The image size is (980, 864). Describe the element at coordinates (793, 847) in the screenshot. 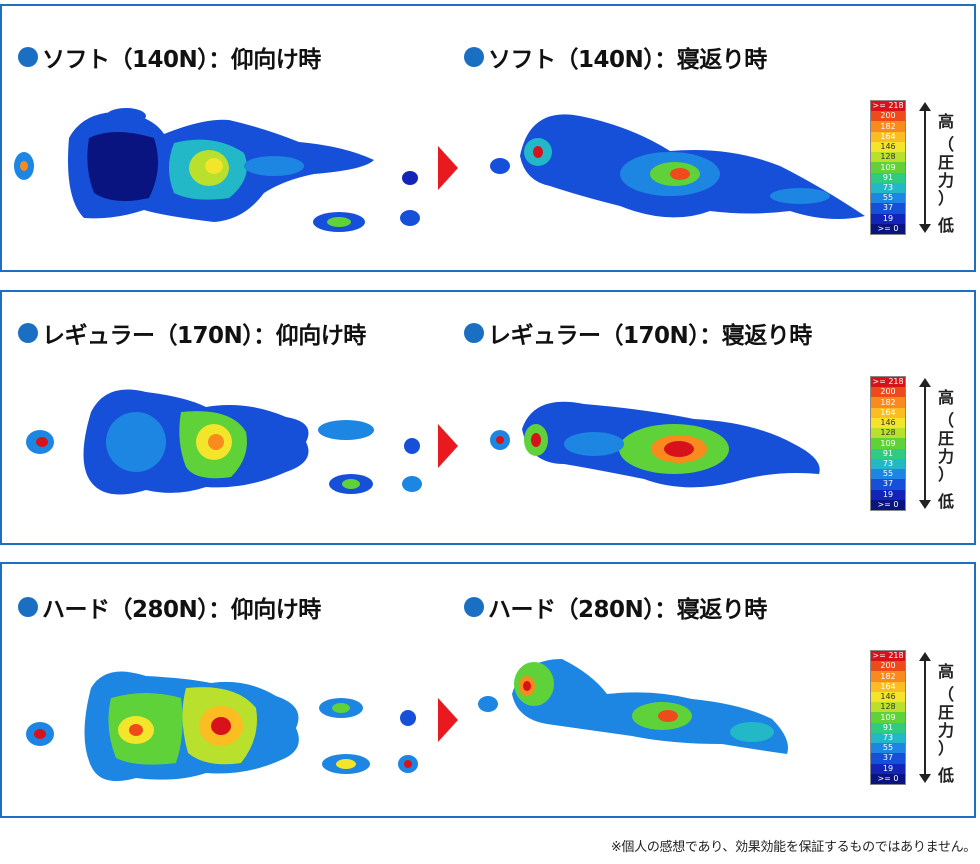

I see `disclaimer-footnote: ※個人の感想であり、効果効能を保証するものではありません。` at that location.